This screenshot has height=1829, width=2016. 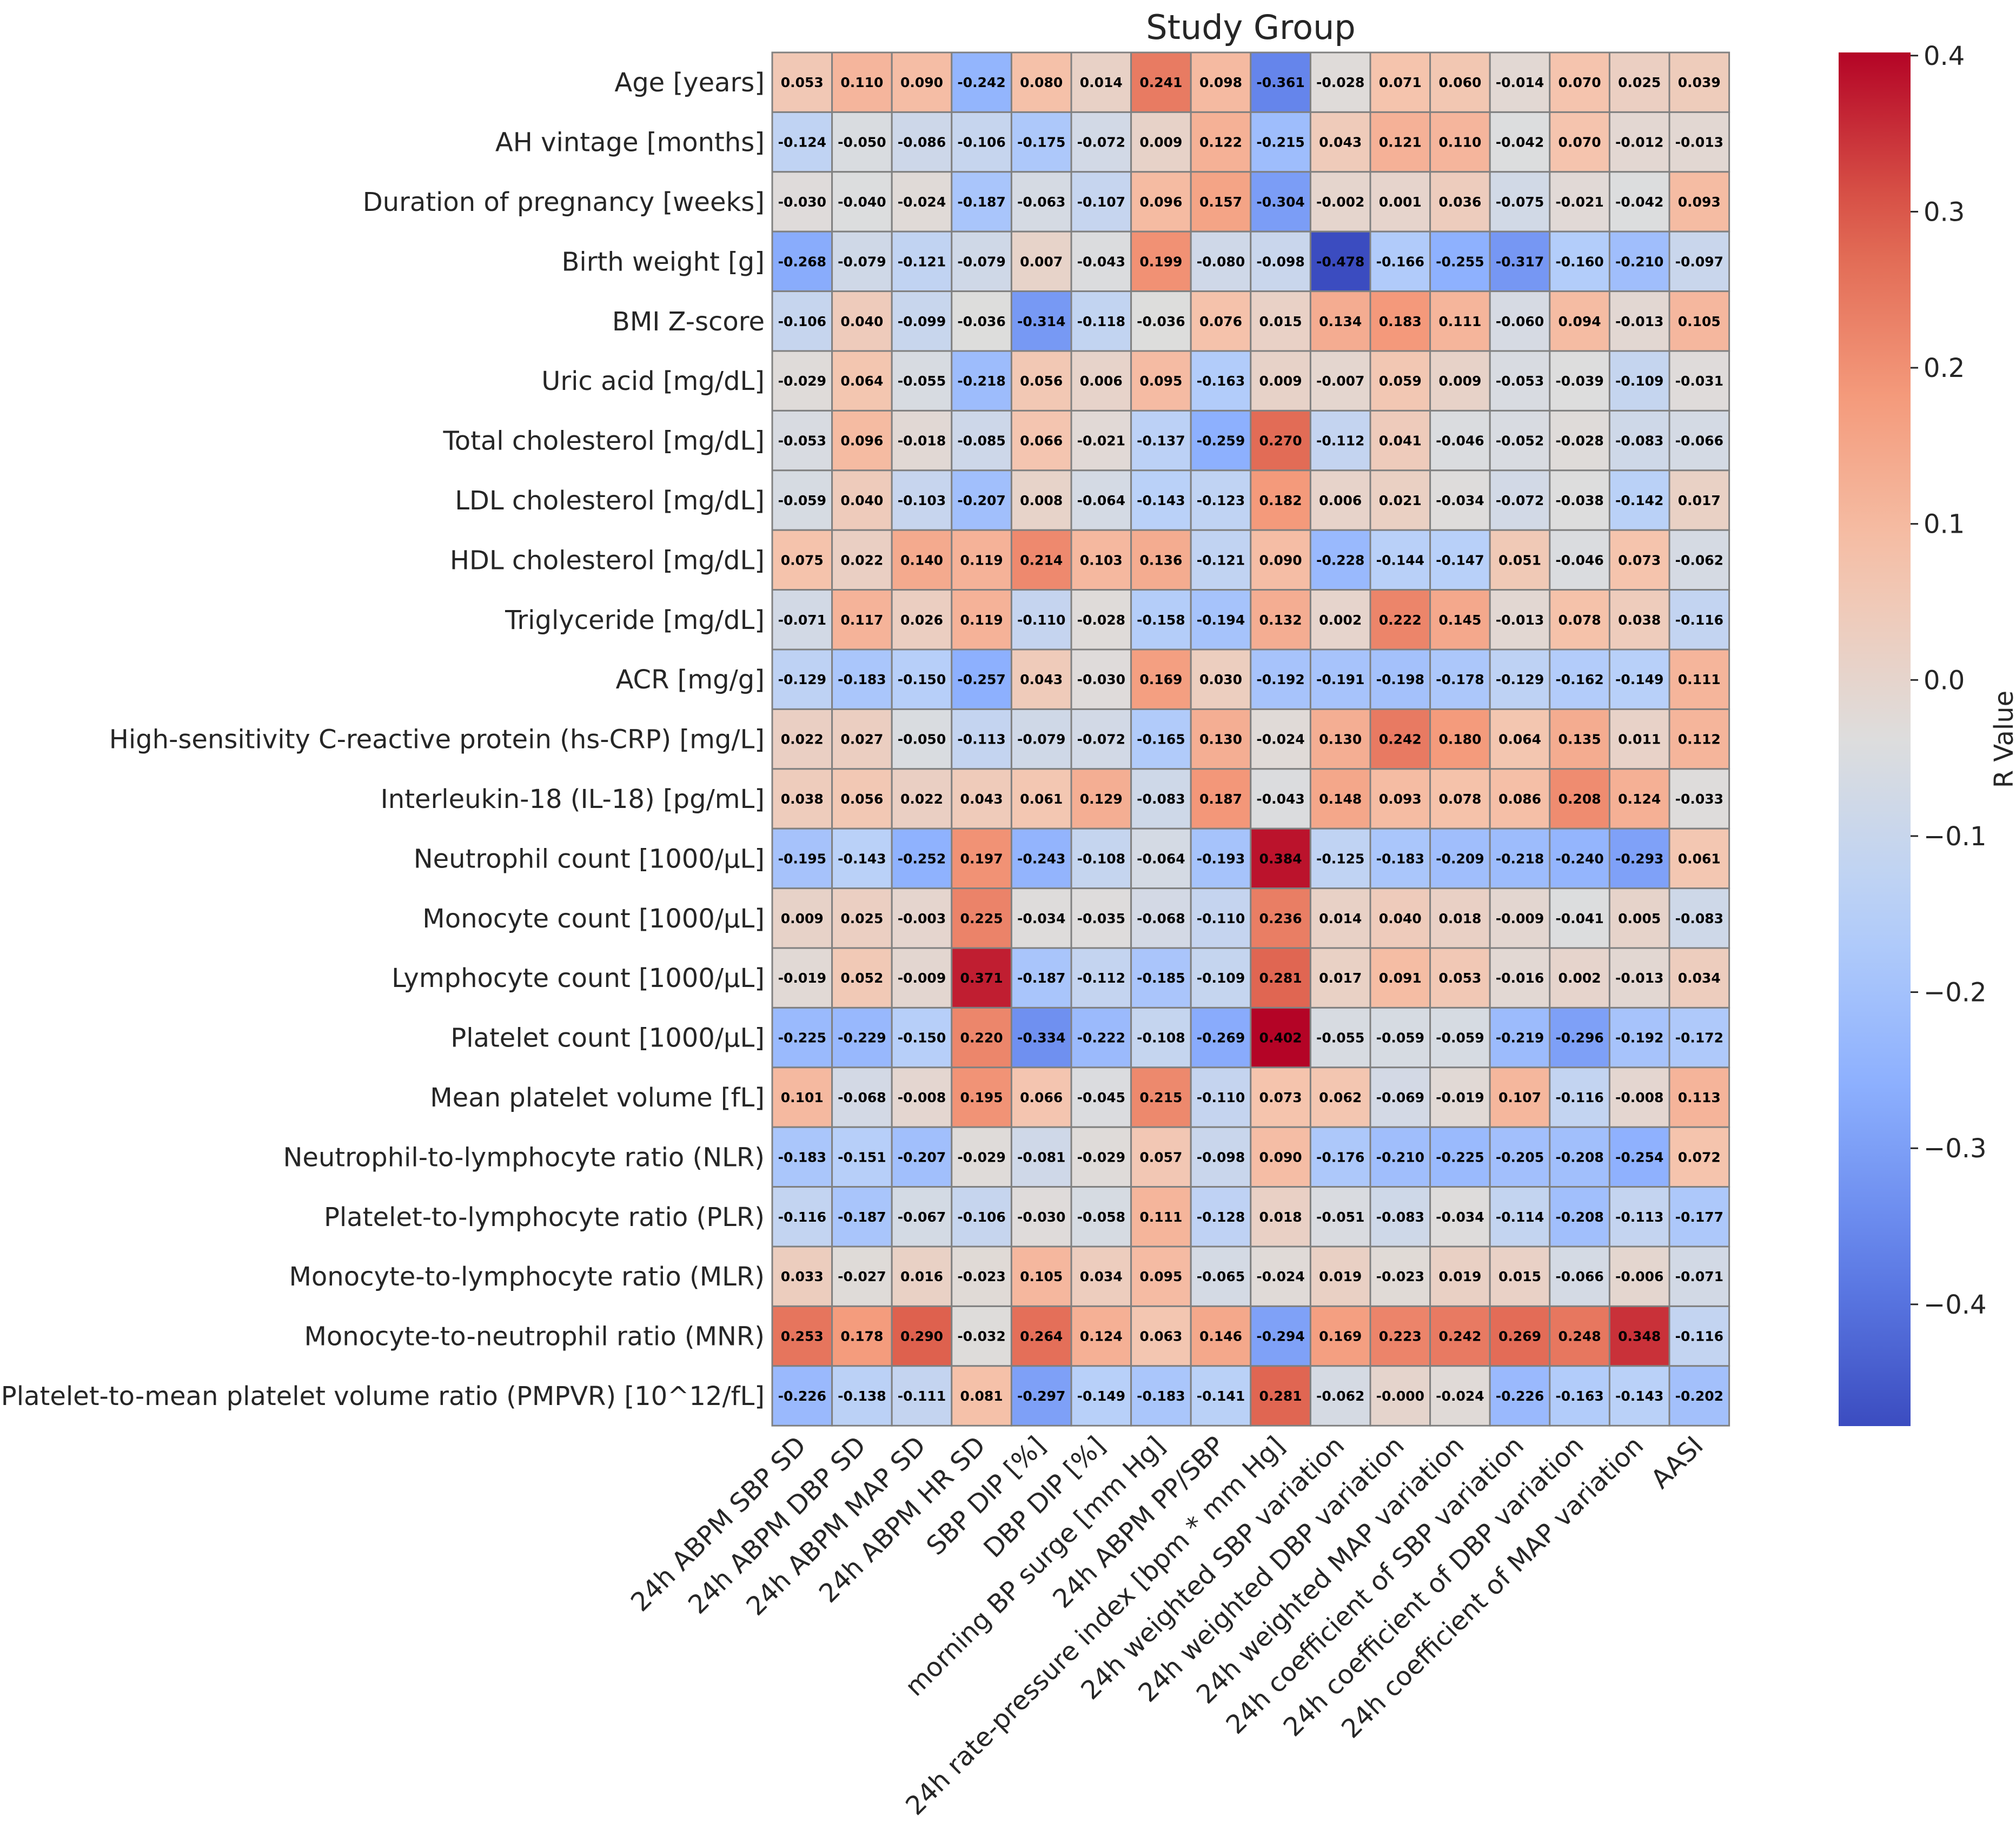 I want to click on row-label-platelet-count-1000-l: Platelet count [1000/µL], so click(x=607, y=1038).